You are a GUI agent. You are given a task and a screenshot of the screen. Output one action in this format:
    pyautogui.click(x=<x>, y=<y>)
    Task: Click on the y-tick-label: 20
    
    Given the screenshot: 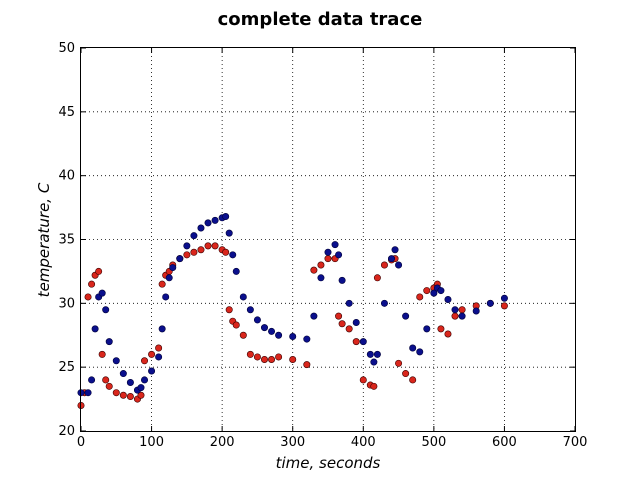 What is the action you would take?
    pyautogui.click(x=66, y=431)
    